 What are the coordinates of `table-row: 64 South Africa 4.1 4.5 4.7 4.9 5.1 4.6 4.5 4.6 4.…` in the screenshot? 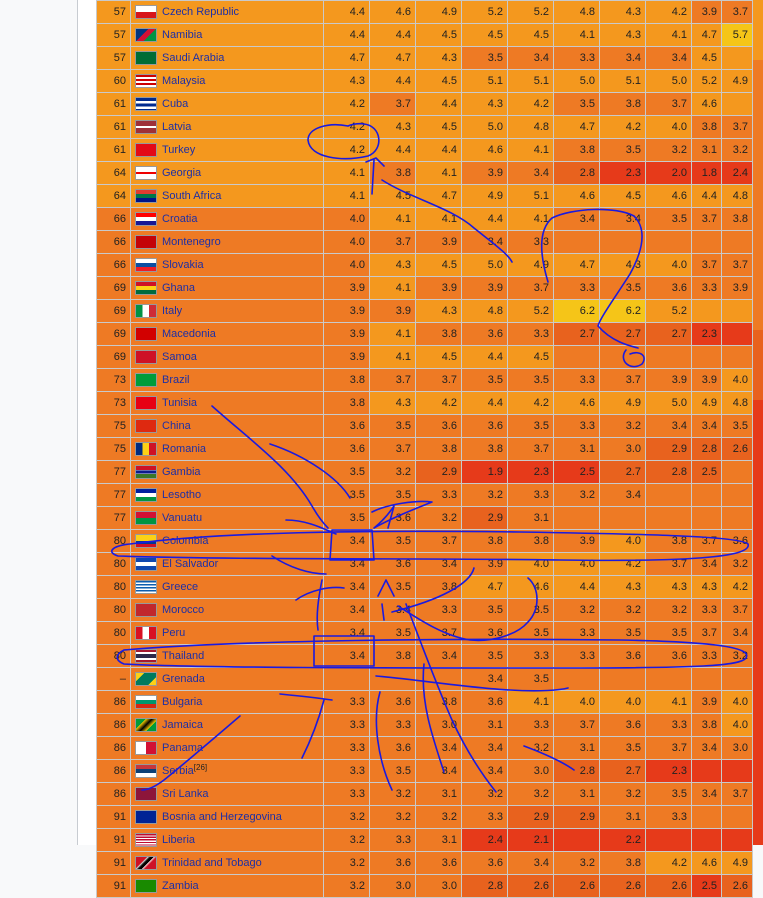 It's located at (424, 196).